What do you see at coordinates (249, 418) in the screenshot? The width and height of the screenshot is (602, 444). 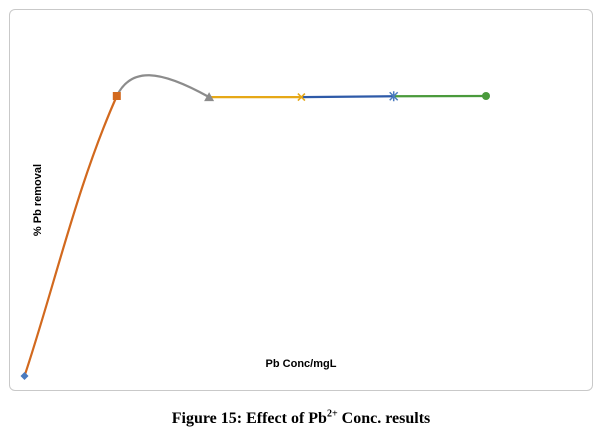 I see `caption-prefix: Figure 15: Effect of Pb` at bounding box center [249, 418].